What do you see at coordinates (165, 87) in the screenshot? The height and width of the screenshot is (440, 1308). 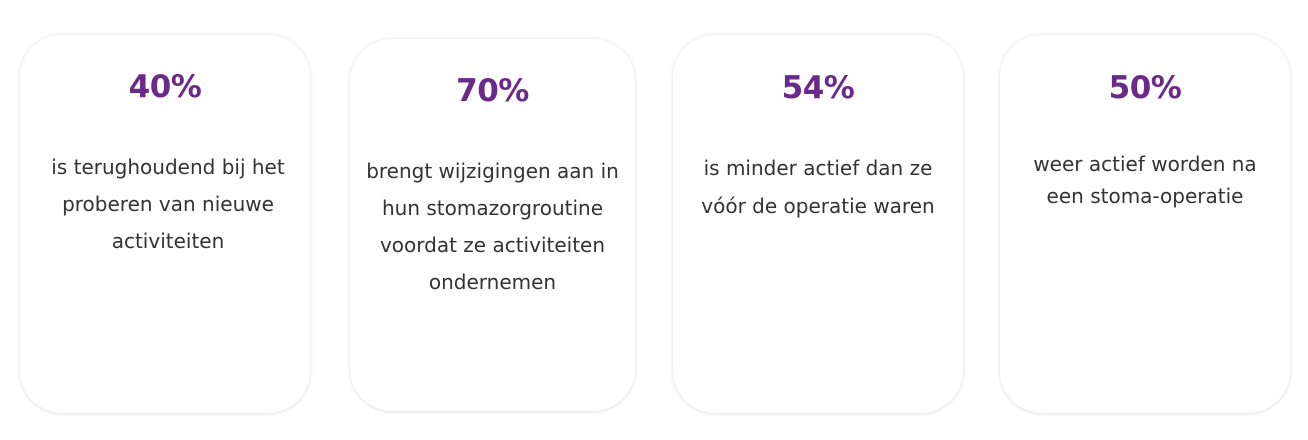 I see `stat-percentage: 40%` at bounding box center [165, 87].